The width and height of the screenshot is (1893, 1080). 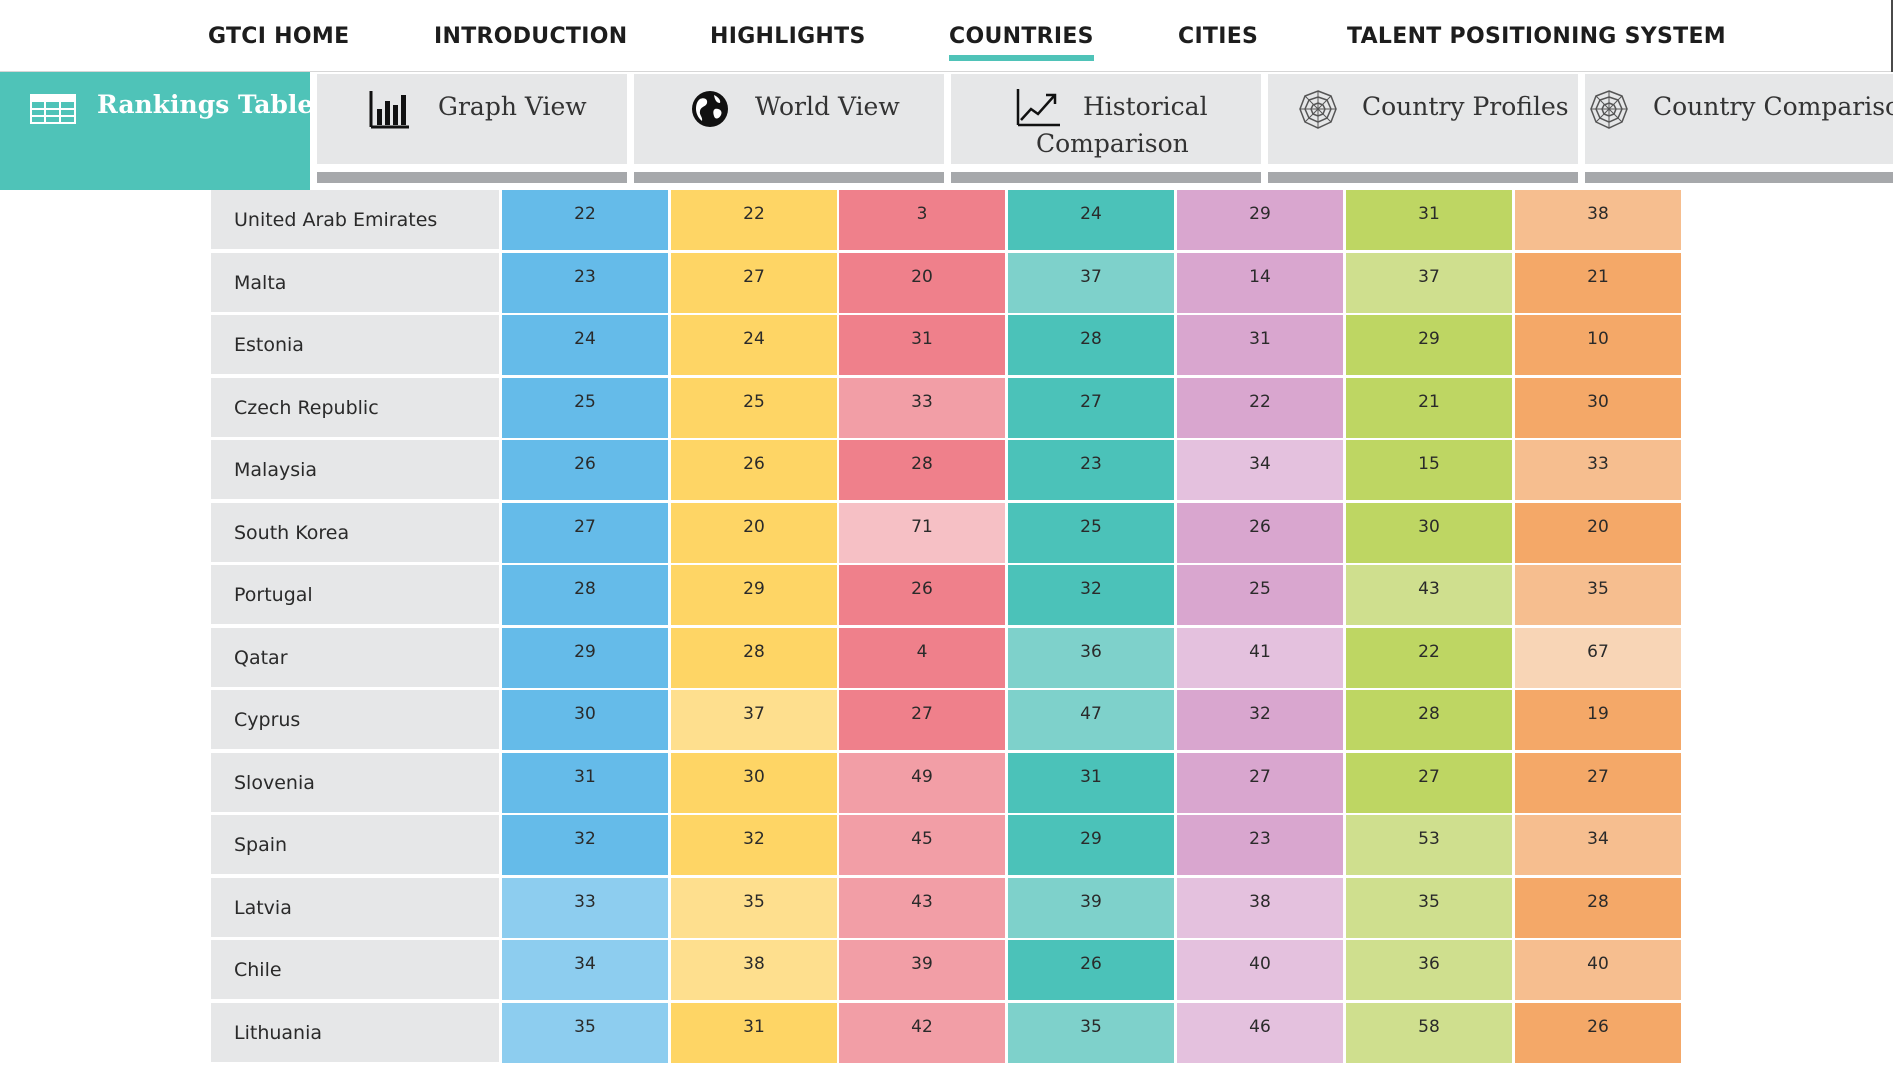 What do you see at coordinates (1106, 177) in the screenshot?
I see `tab-underline` at bounding box center [1106, 177].